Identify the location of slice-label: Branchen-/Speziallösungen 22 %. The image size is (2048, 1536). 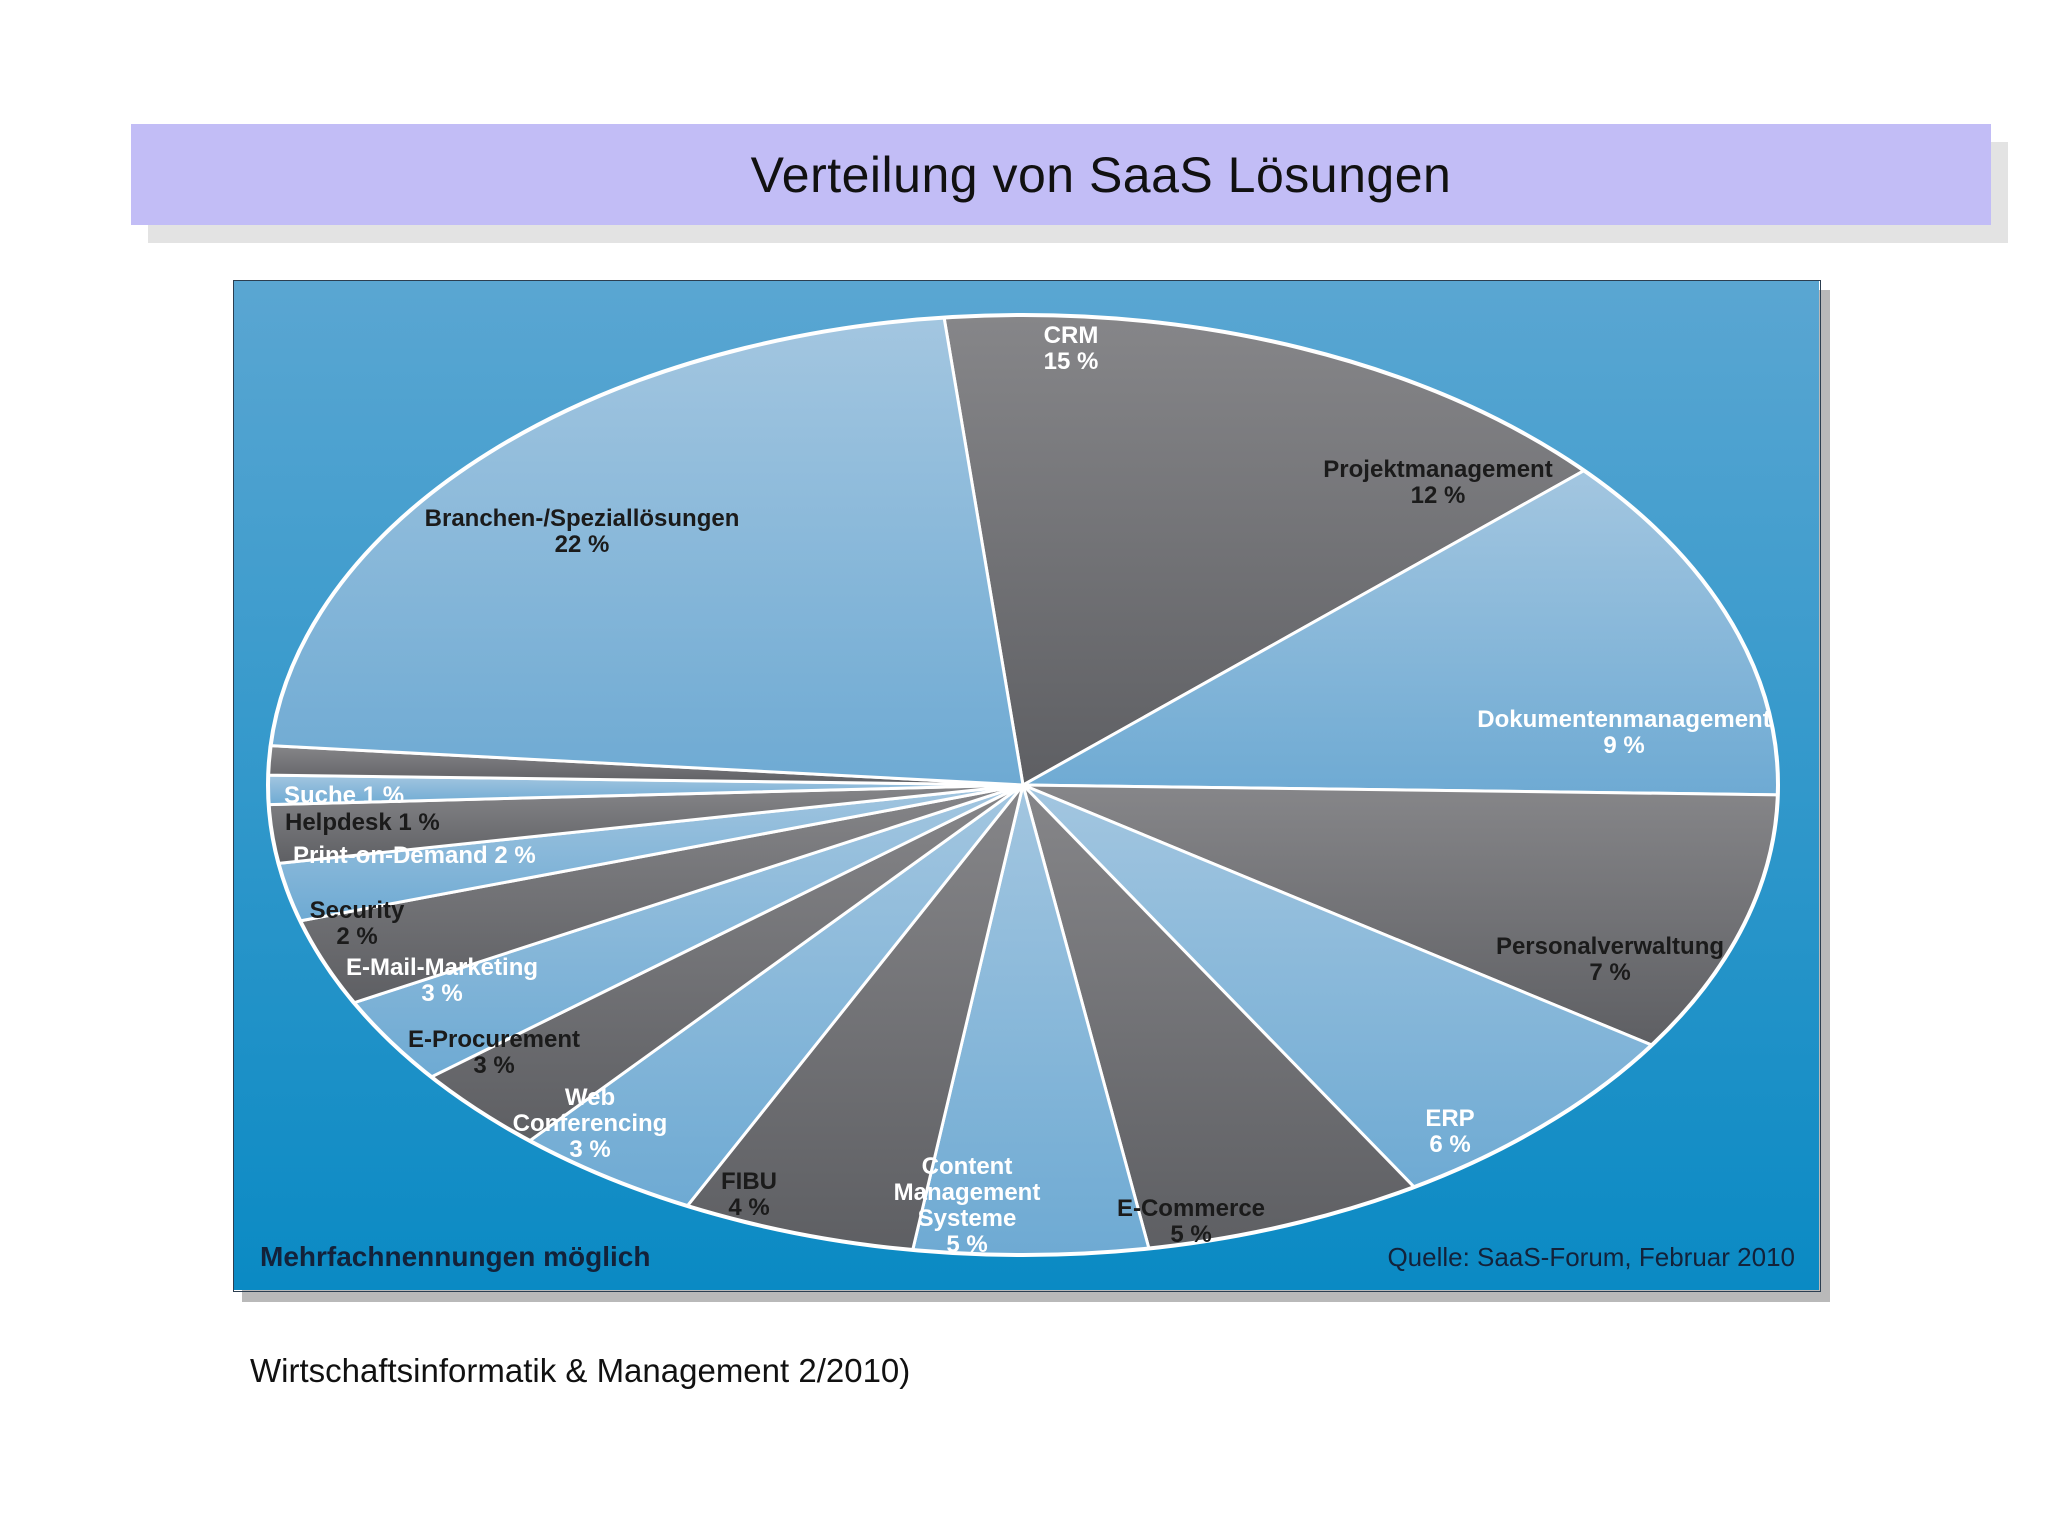
(582, 531).